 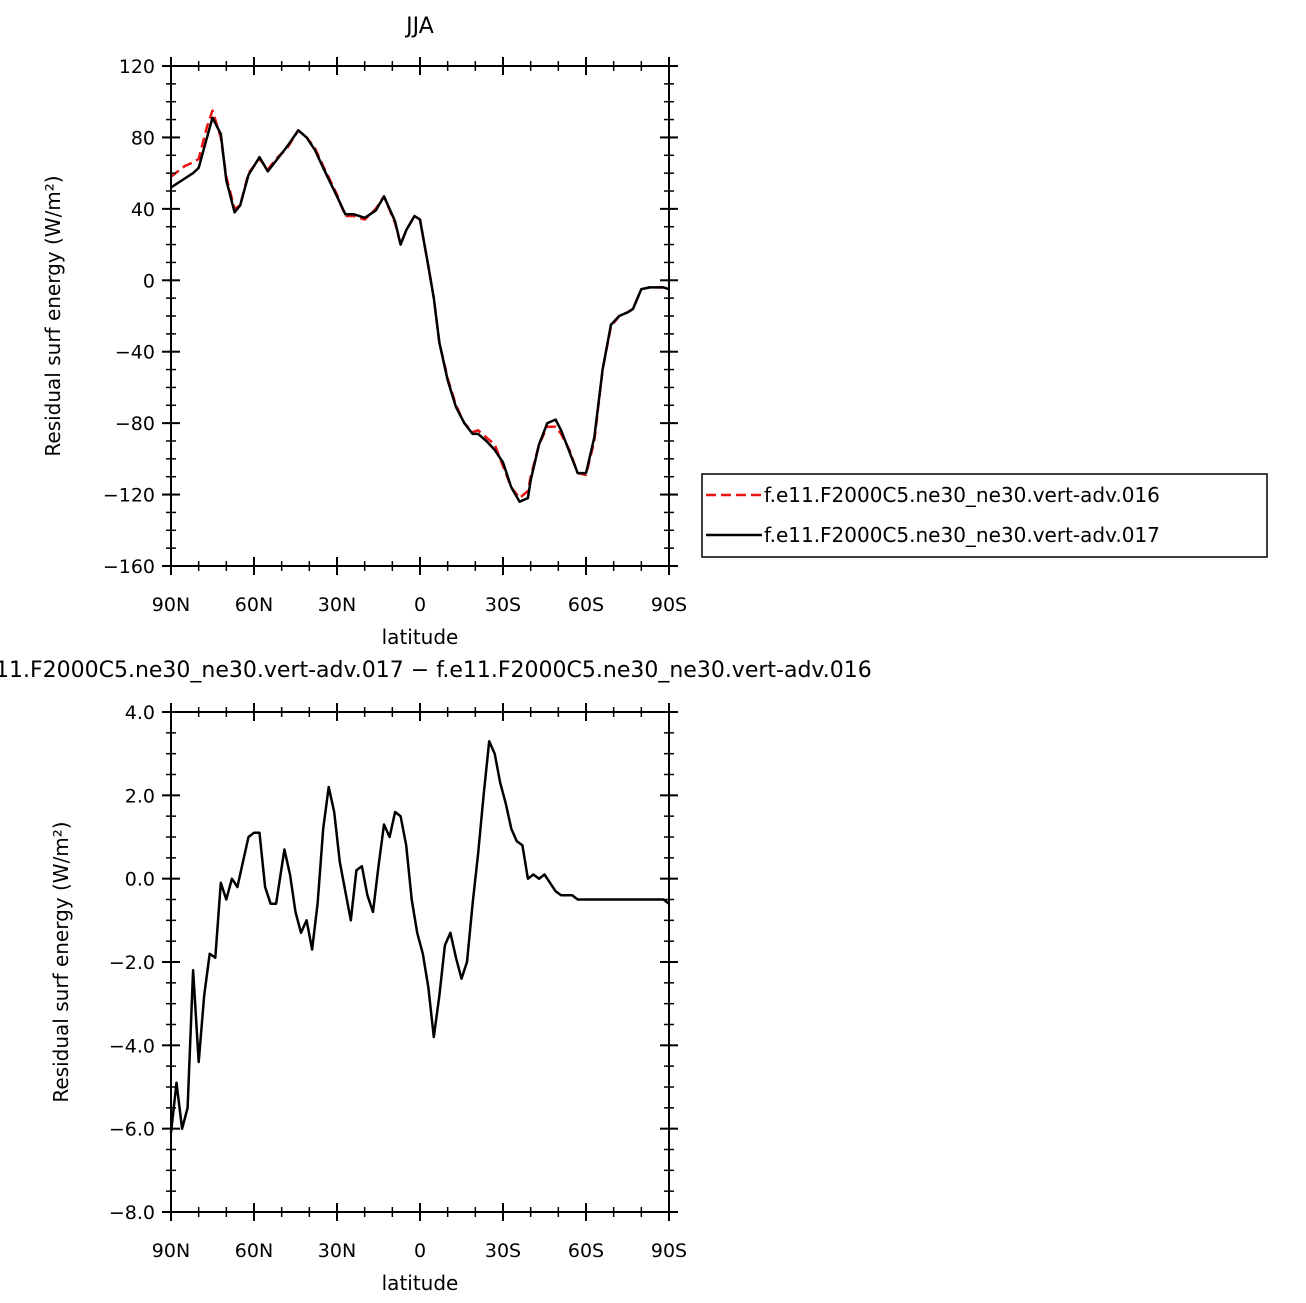 What do you see at coordinates (420, 637) in the screenshot?
I see `top-x-axis-label: latitude` at bounding box center [420, 637].